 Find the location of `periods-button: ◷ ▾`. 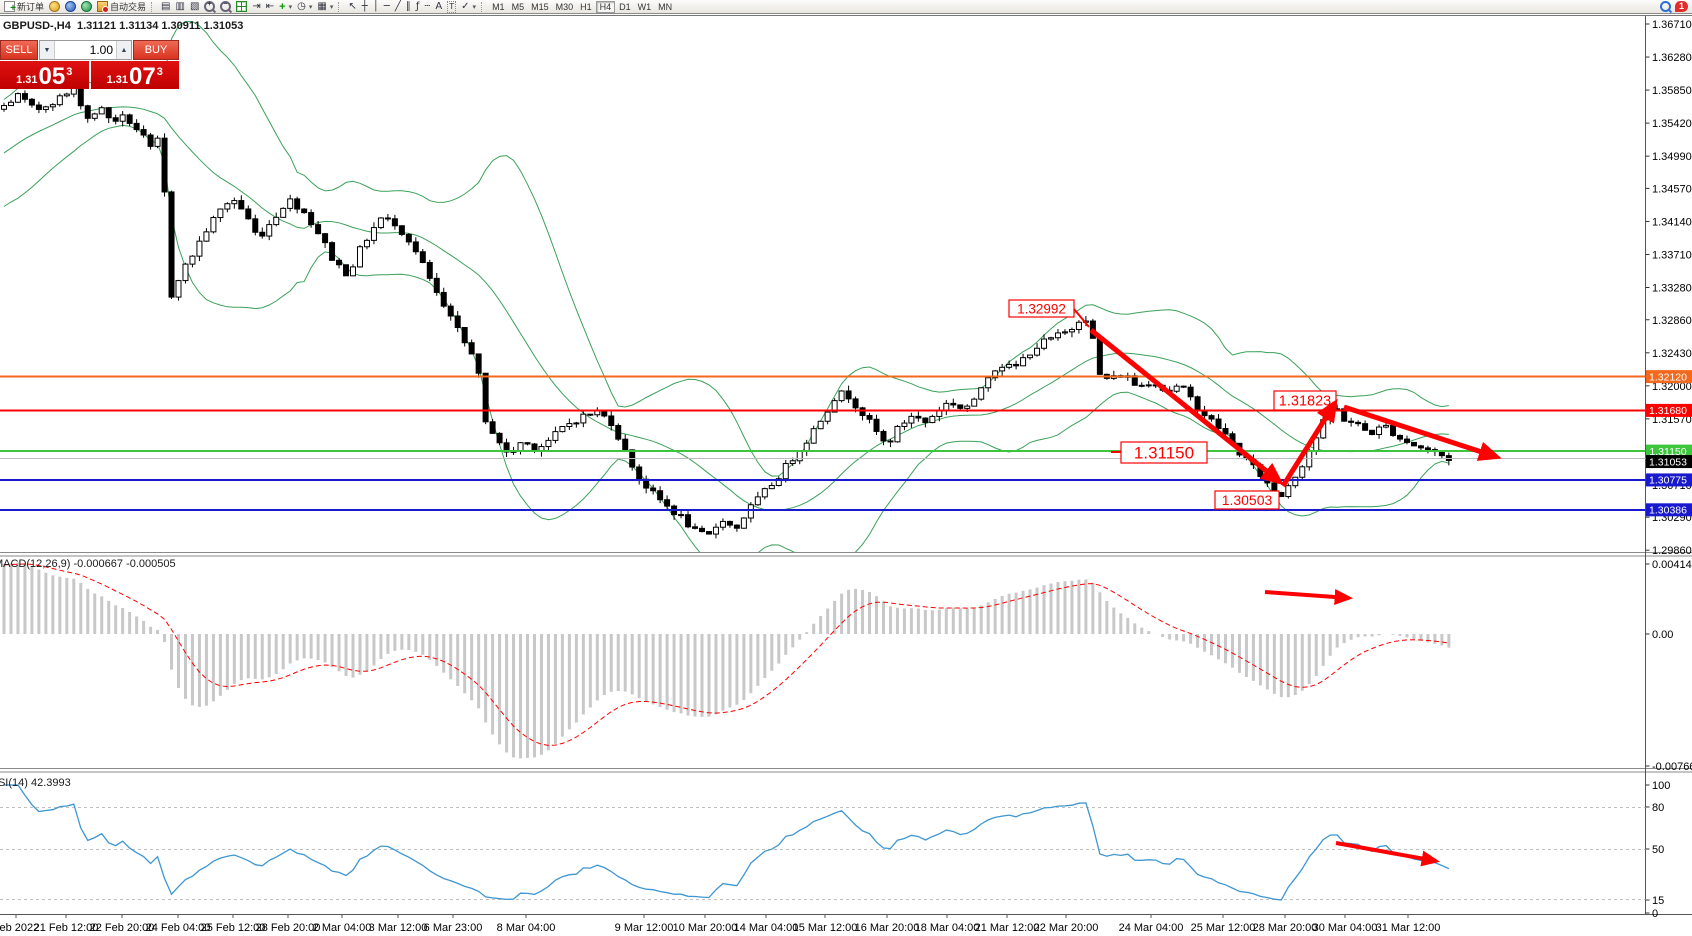

periods-button: ◷ ▾ is located at coordinates (304, 7).